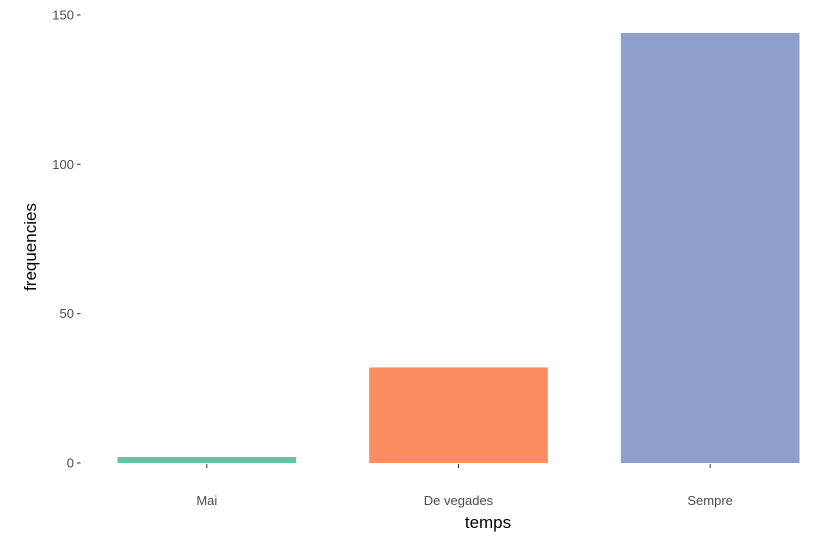  I want to click on y-tick-label: 100, so click(63, 164).